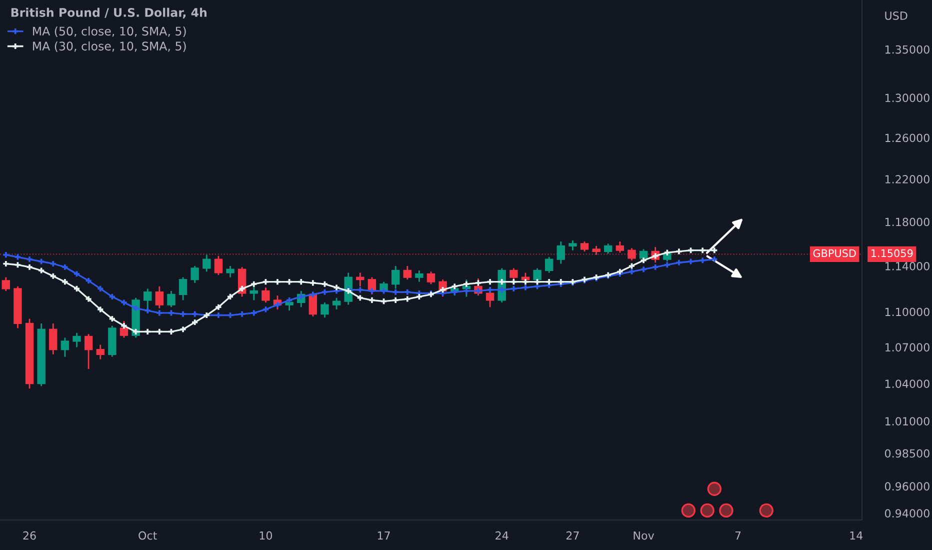  I want to click on text: 1.15059, so click(892, 253).